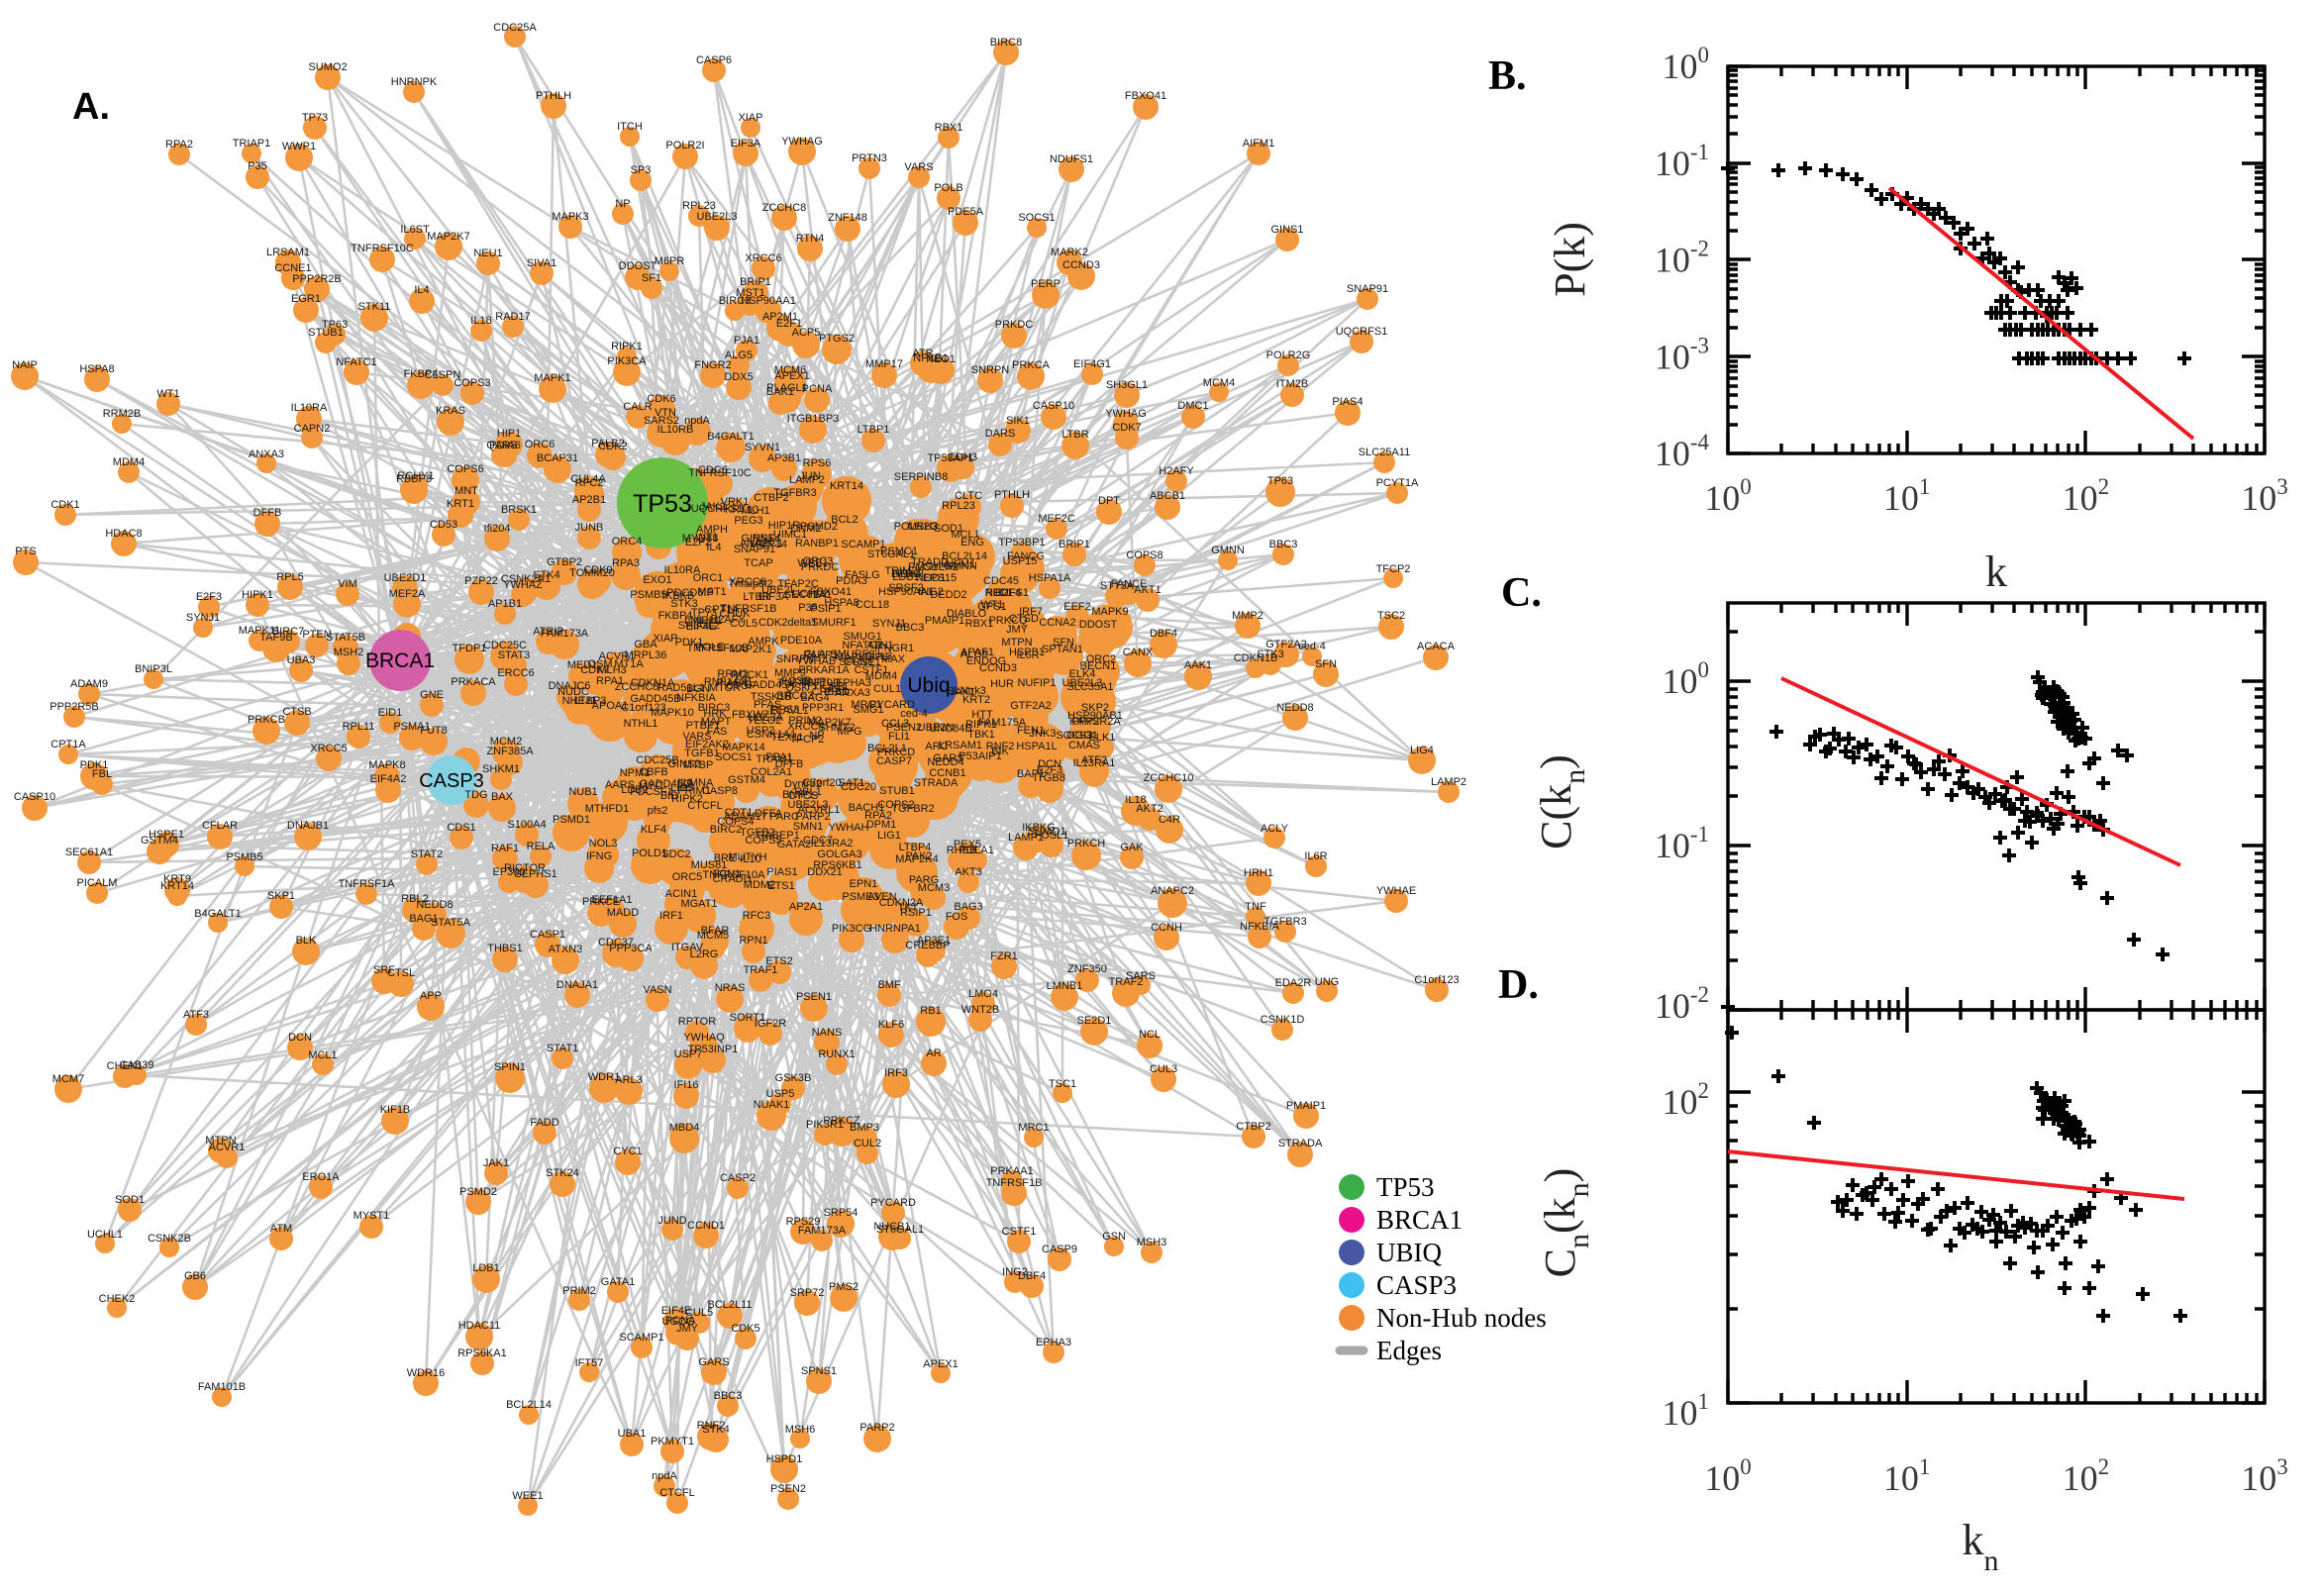  Describe the element at coordinates (268, 513) in the screenshot. I see `svg-text: DFFB` at that location.